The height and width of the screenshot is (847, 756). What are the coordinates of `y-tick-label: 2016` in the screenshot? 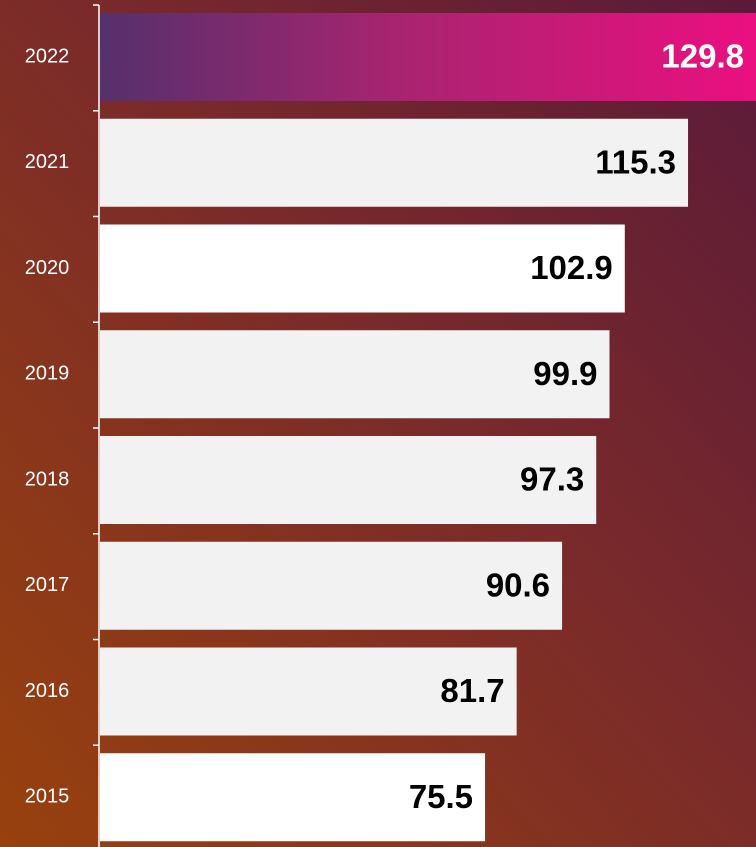 It's located at (47, 691).